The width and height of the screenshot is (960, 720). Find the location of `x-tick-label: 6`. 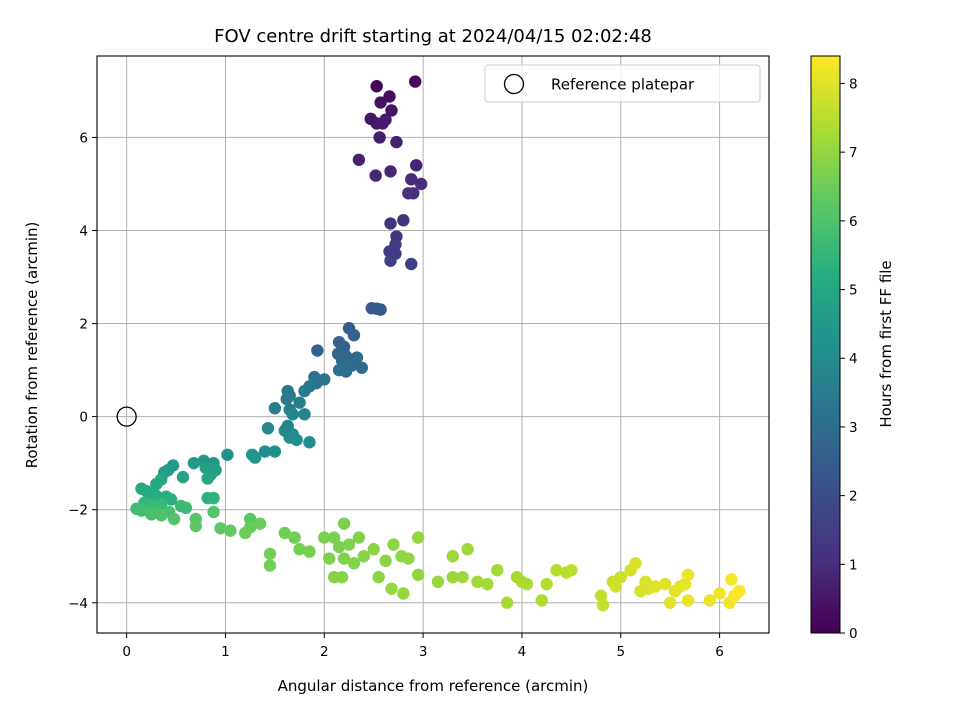

x-tick-label: 6 is located at coordinates (719, 652).